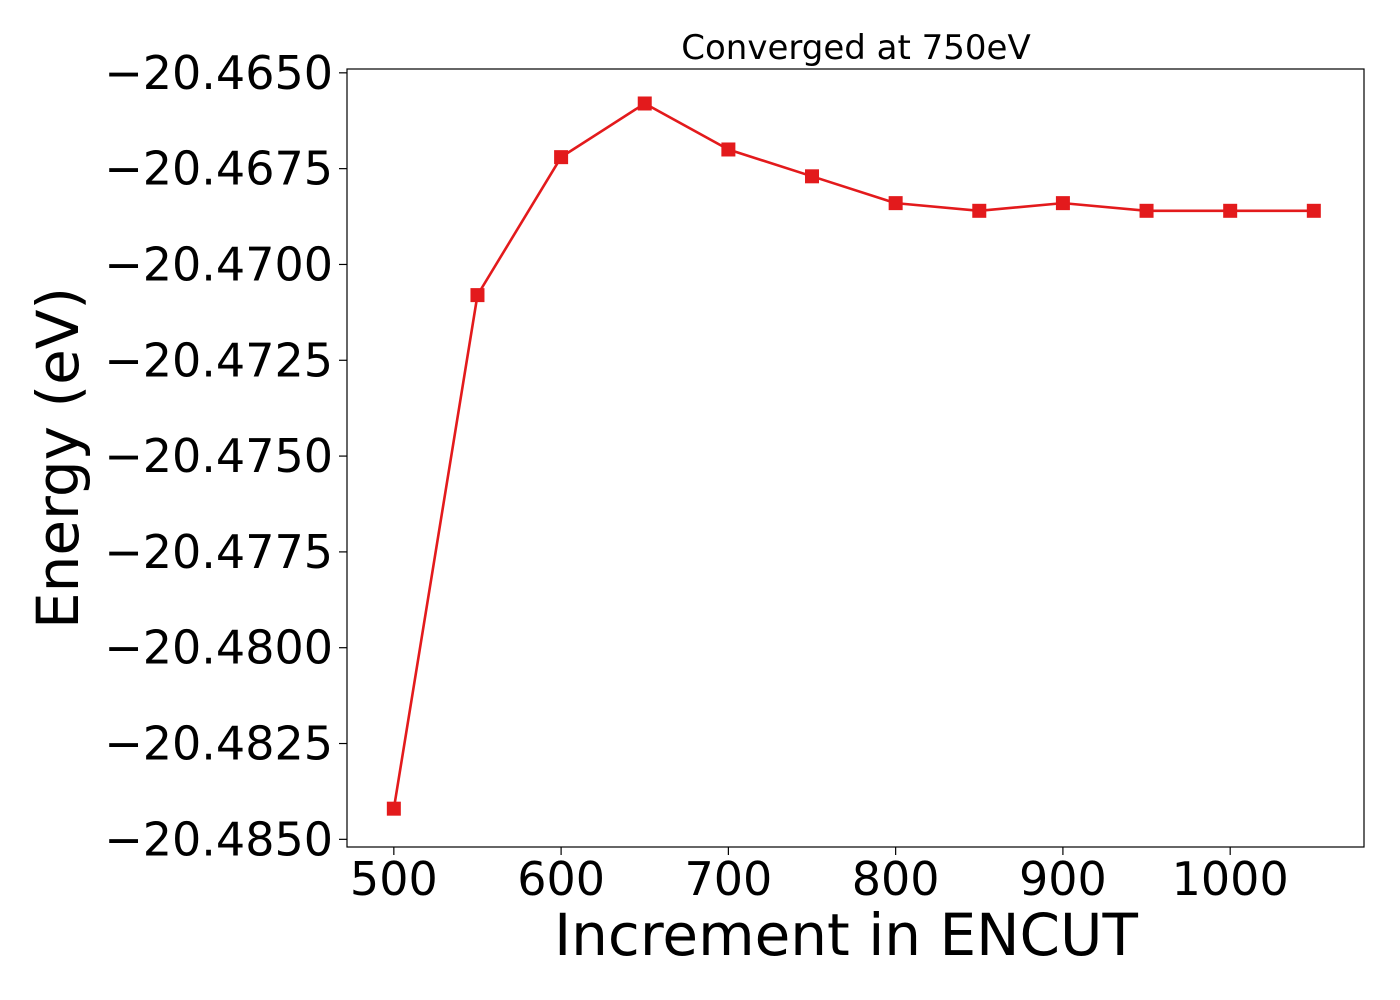  Describe the element at coordinates (218, 360) in the screenshot. I see `y-tick-label: −20.4725` at that location.